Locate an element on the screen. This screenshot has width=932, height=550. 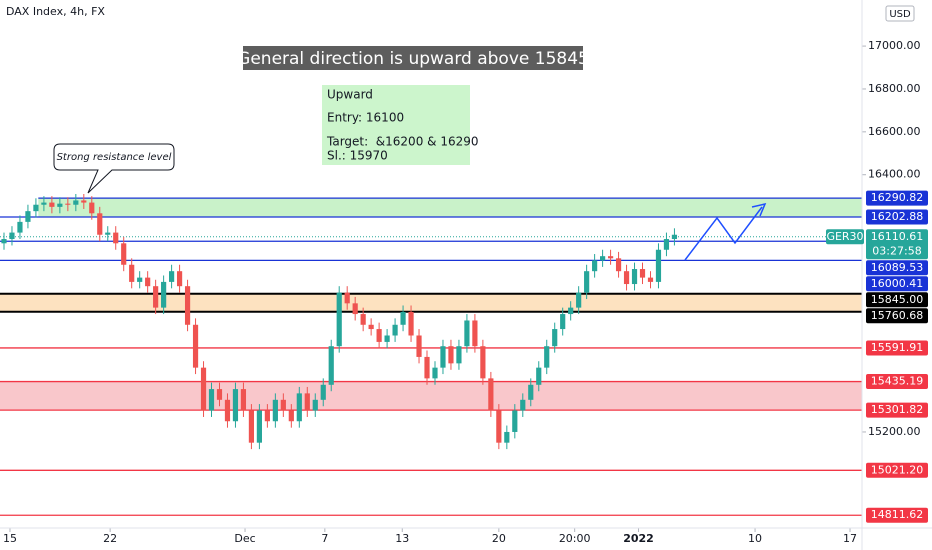
callout-box is located at coordinates (114, 168).